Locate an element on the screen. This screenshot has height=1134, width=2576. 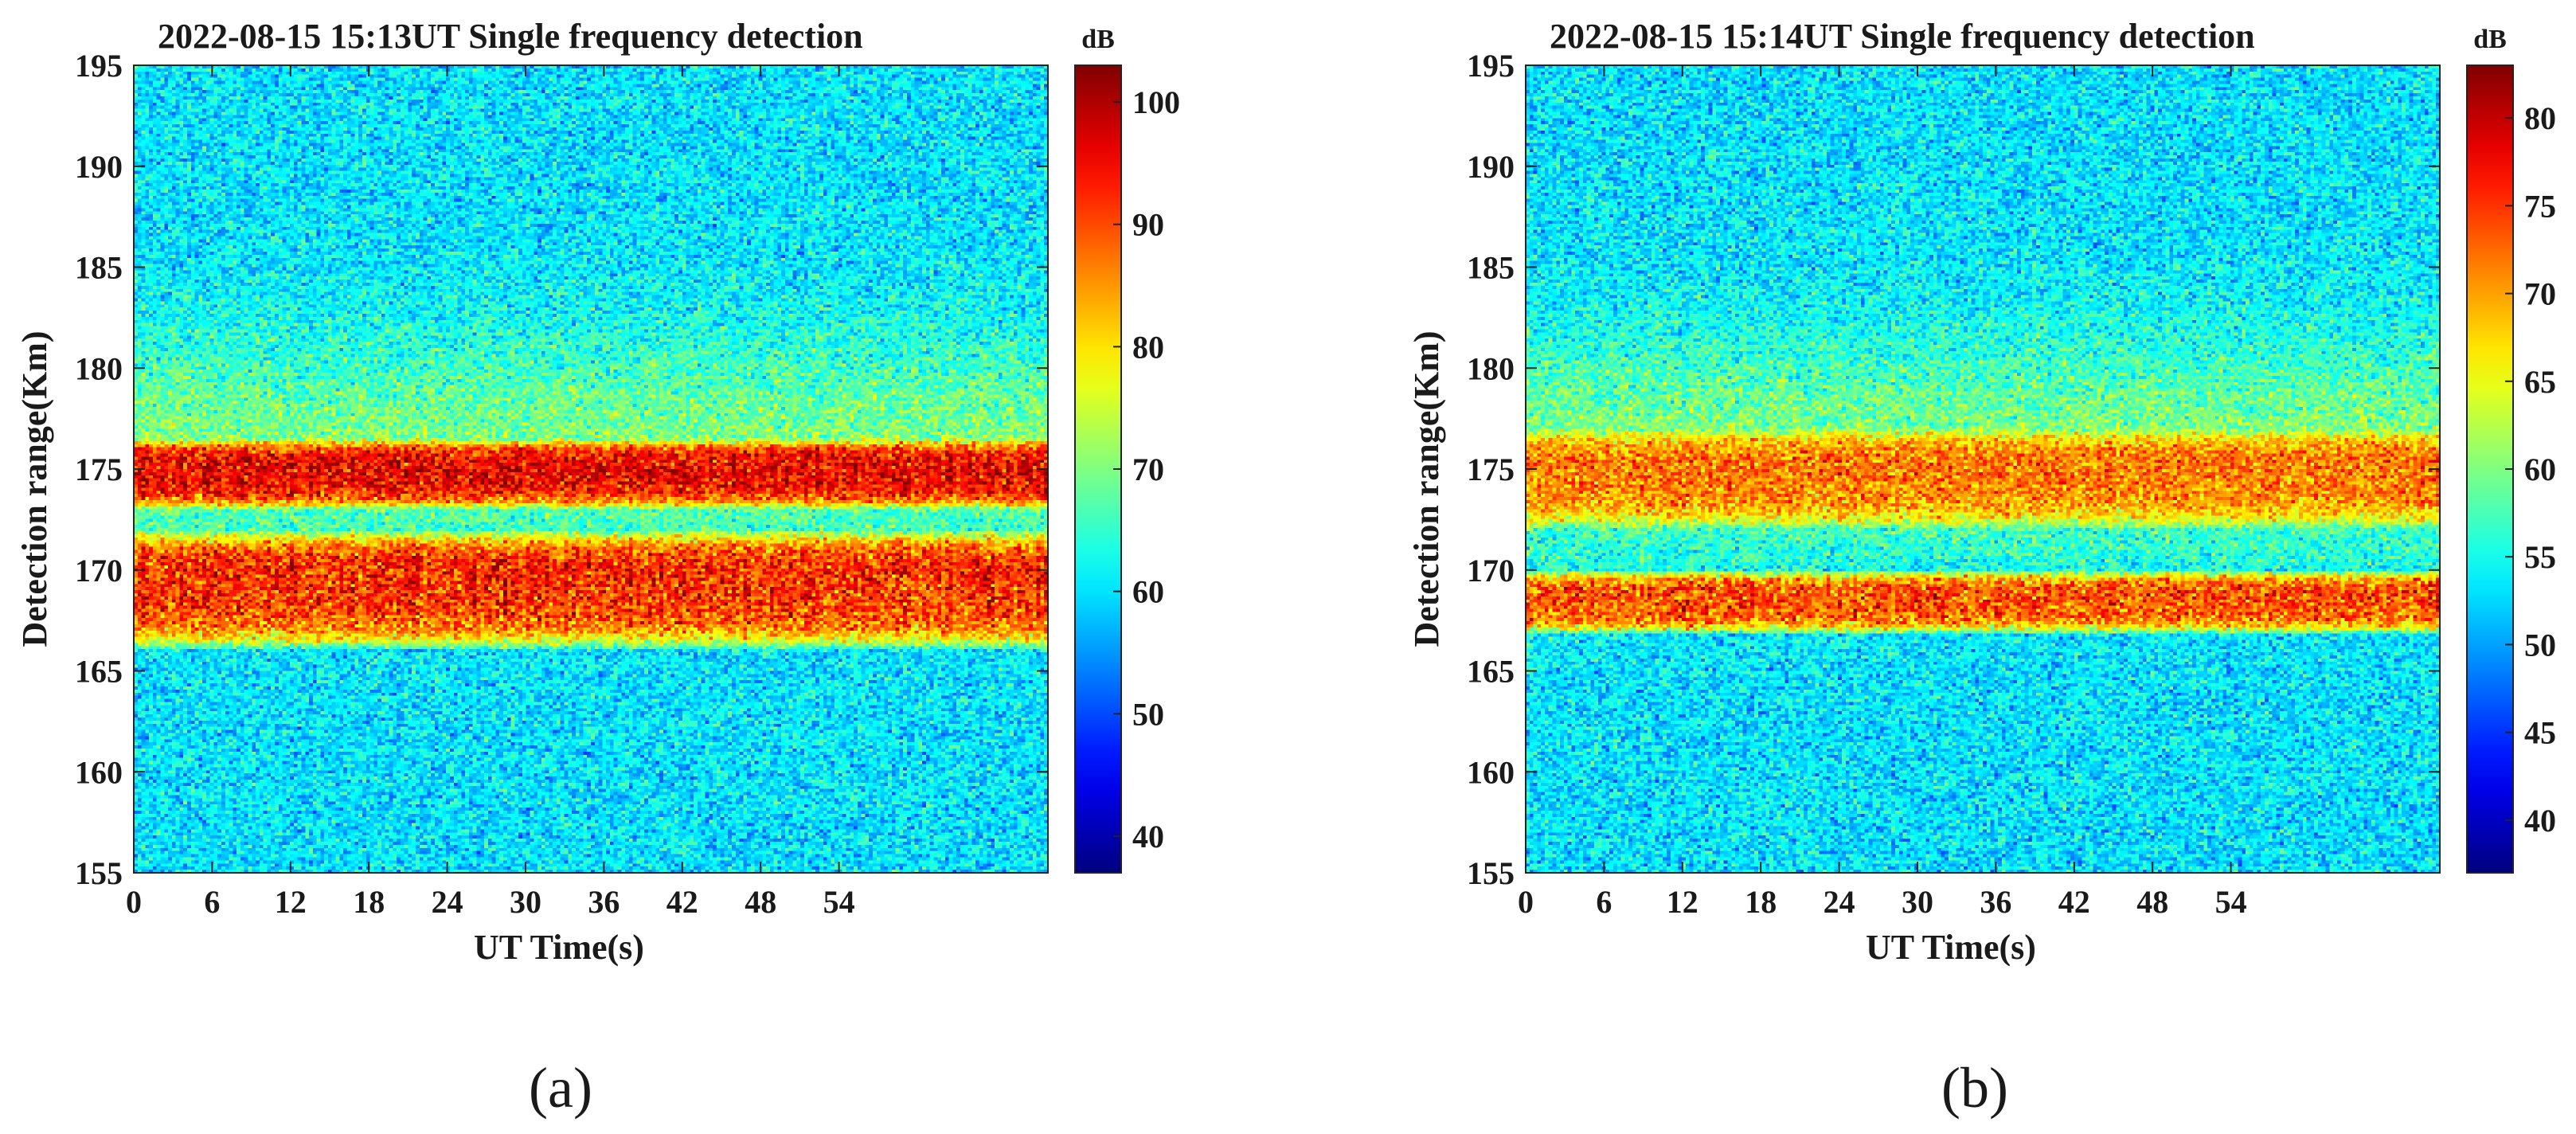
colorbar-tick-label: 65 is located at coordinates (2540, 382).